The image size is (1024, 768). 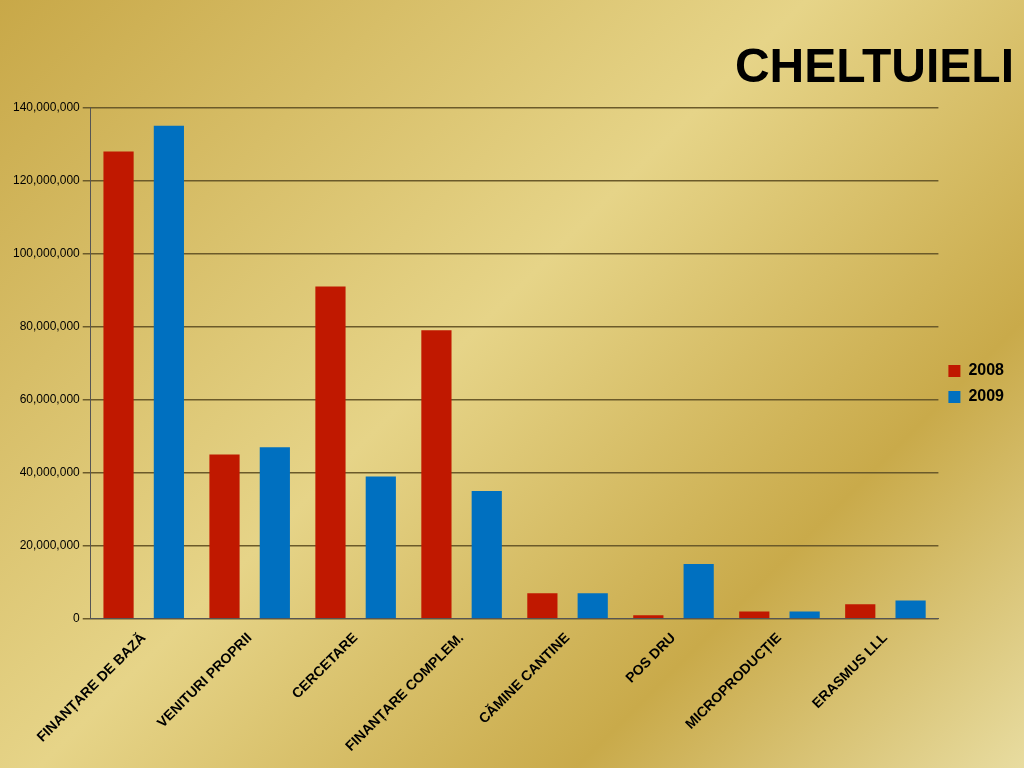 I want to click on y-tick-label: 60,000,000, so click(x=50, y=399).